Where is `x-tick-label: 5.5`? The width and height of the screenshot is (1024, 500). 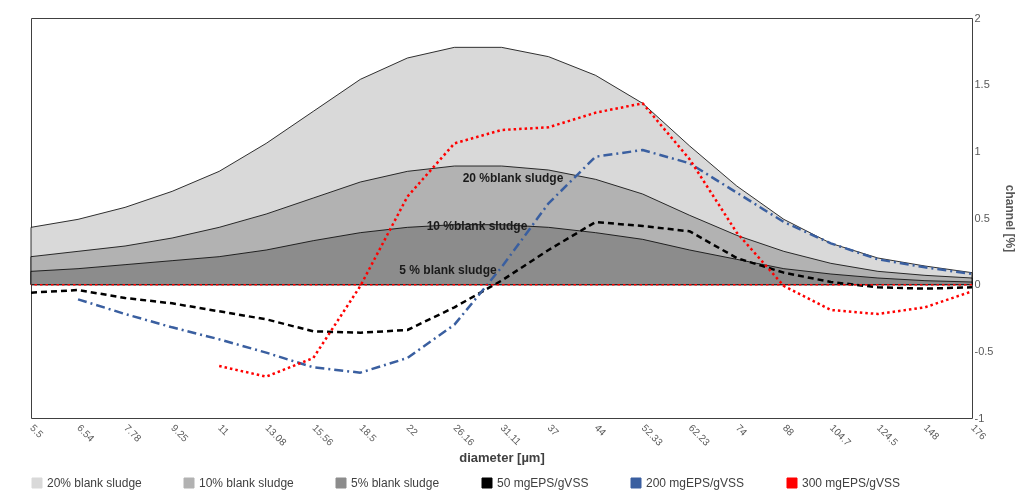 x-tick-label: 5.5 is located at coordinates (36, 431).